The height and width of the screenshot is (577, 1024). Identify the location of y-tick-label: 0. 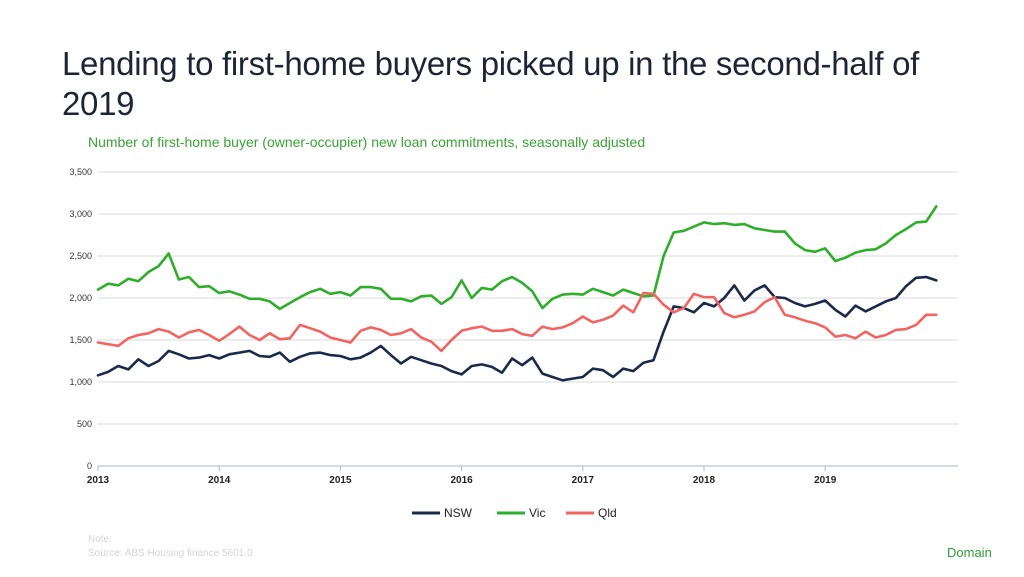
(89, 466).